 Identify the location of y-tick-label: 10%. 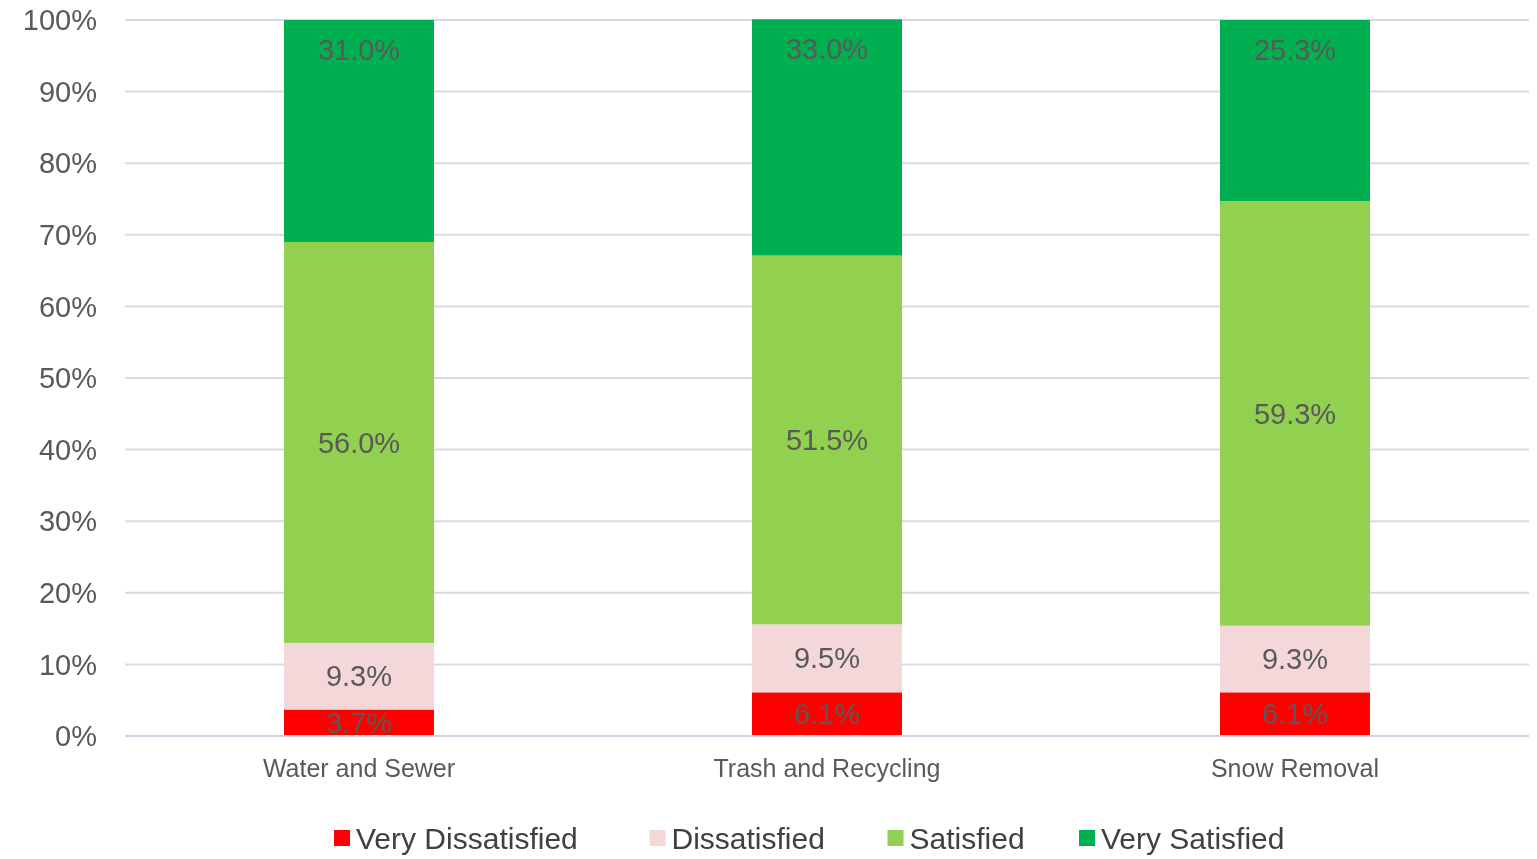
(67, 664).